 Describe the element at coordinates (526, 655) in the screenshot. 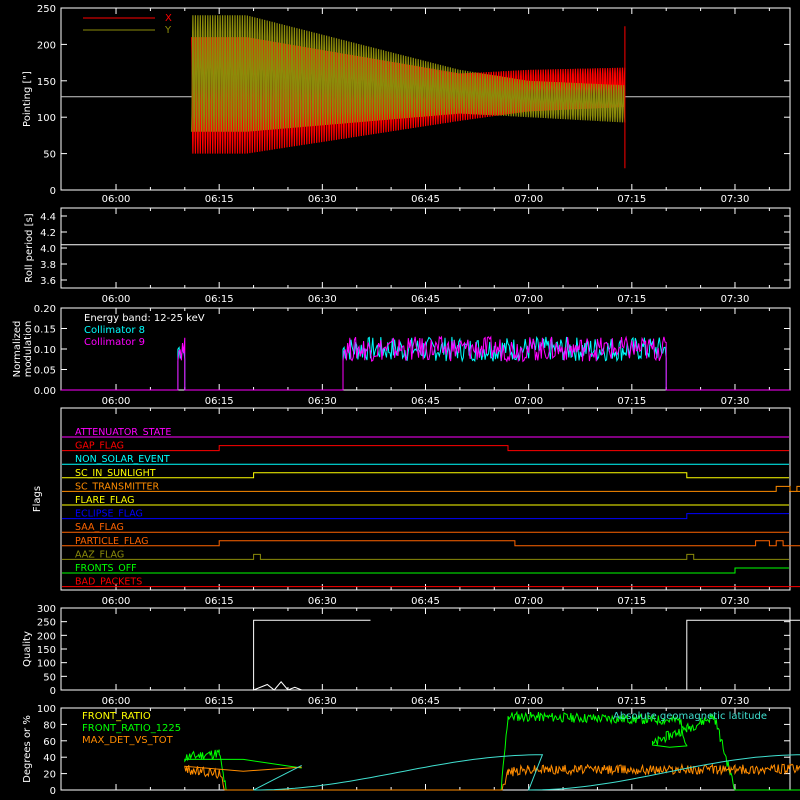

I see `quality-line` at that location.